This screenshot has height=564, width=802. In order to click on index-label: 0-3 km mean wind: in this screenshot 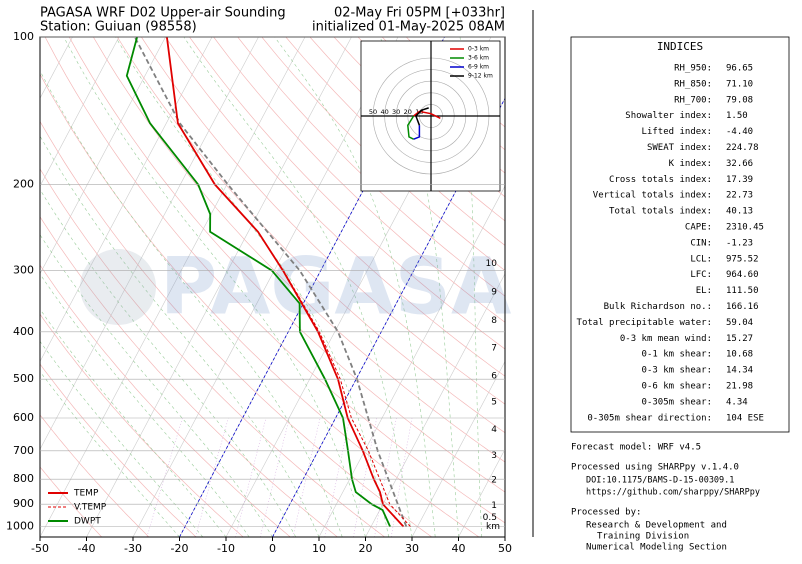, I will do `click(666, 339)`.